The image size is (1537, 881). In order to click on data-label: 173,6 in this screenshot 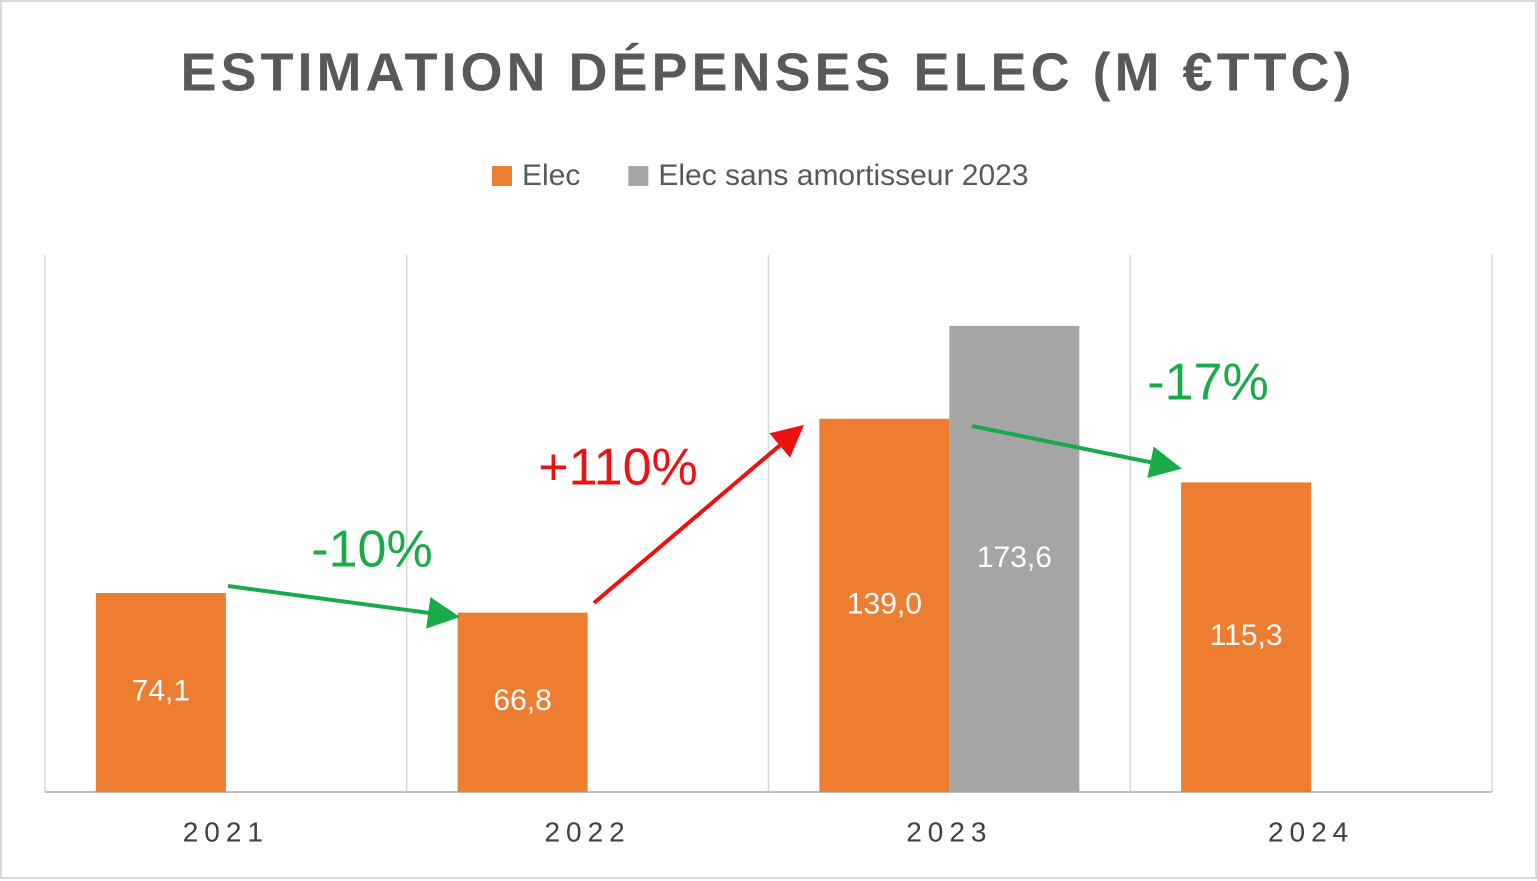, I will do `click(1014, 557)`.